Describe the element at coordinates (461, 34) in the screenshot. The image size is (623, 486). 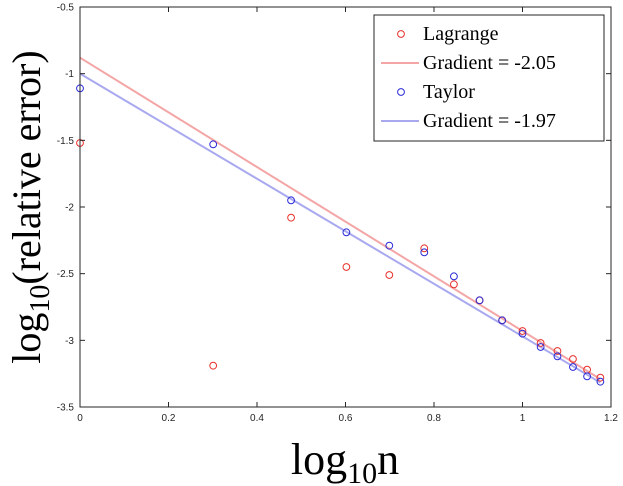
I see `legend-label: Lagrange` at that location.